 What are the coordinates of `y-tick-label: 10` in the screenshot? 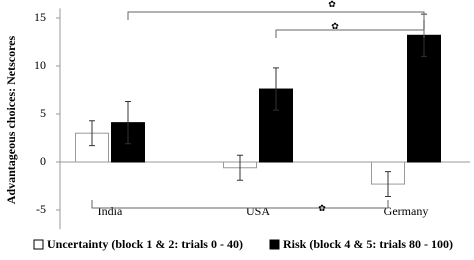 It's located at (40, 65).